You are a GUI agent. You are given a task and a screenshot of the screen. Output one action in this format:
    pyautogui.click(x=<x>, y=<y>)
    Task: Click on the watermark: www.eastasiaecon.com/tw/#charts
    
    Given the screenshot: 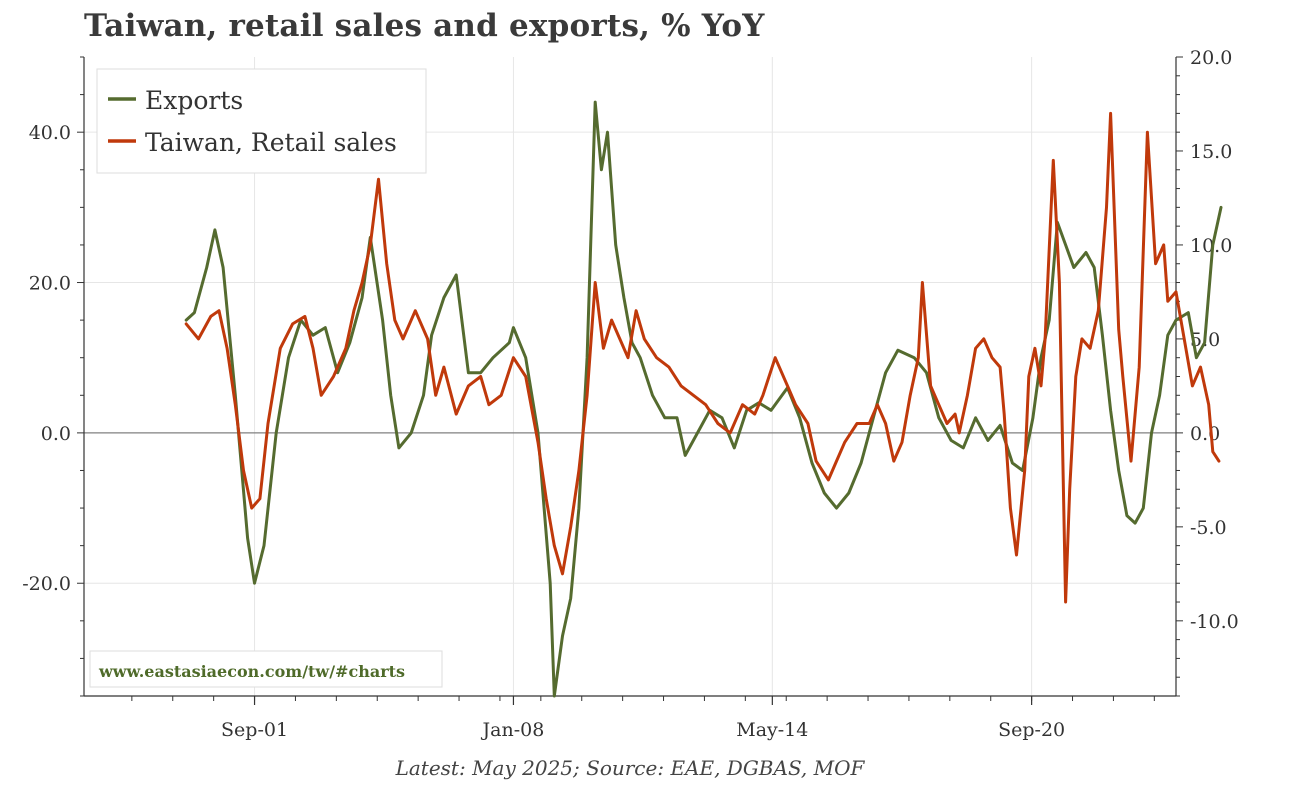 What is the action you would take?
    pyautogui.click(x=266, y=669)
    